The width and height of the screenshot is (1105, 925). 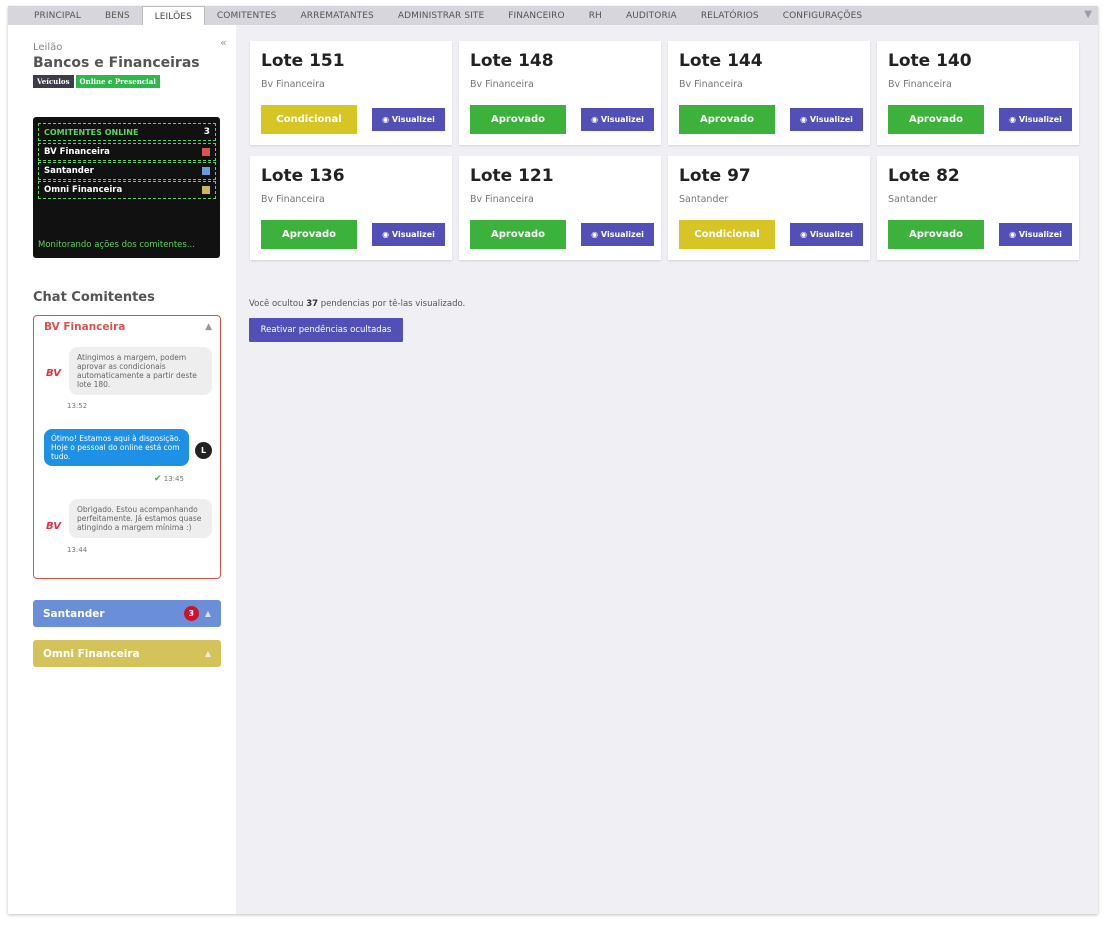 What do you see at coordinates (393, 304) in the screenshot?
I see `hidden-suffix: pendencias por tê-las visualizado.` at bounding box center [393, 304].